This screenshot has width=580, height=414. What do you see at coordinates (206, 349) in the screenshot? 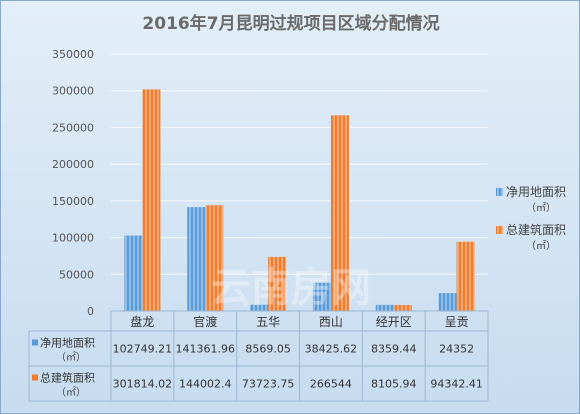
I see `table-cell-value: 141361.96` at bounding box center [206, 349].